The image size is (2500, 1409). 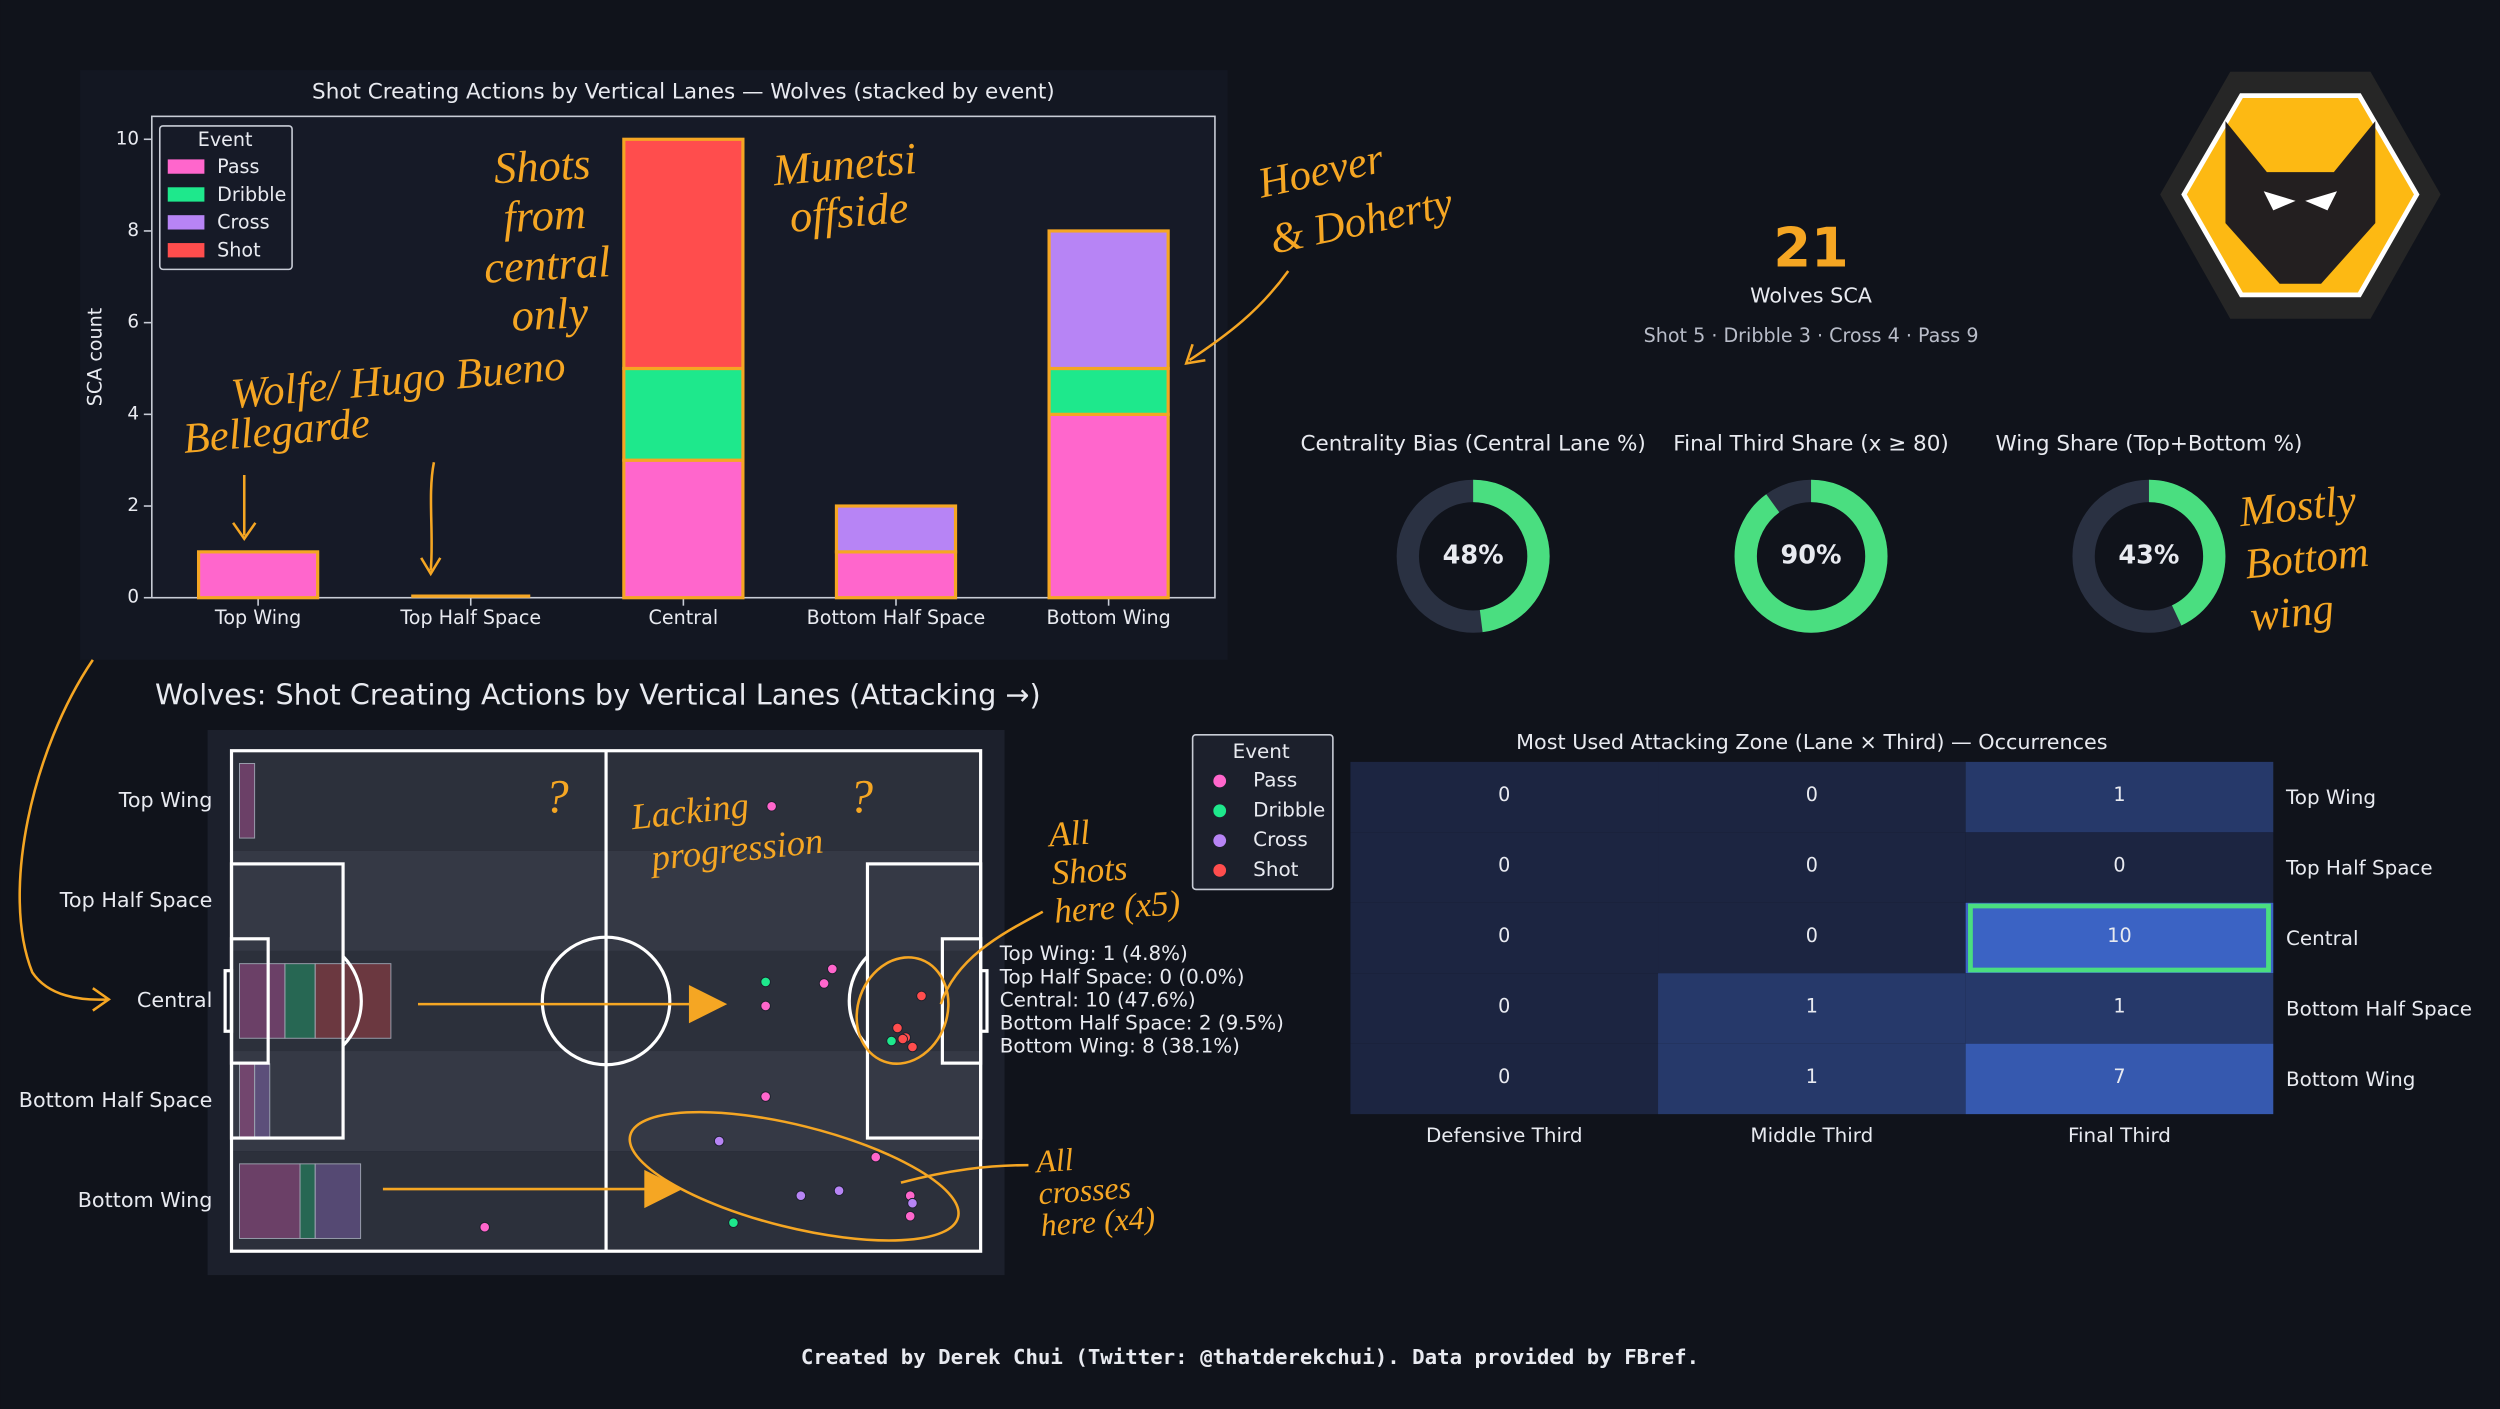 I want to click on y-tick-label: 6, so click(x=133, y=322).